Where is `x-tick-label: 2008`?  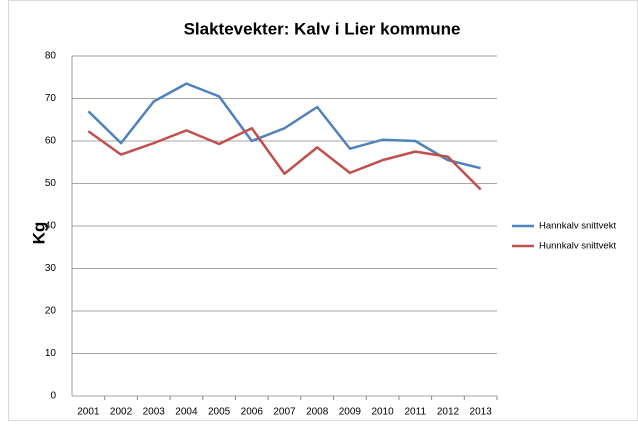 x-tick-label: 2008 is located at coordinates (317, 412).